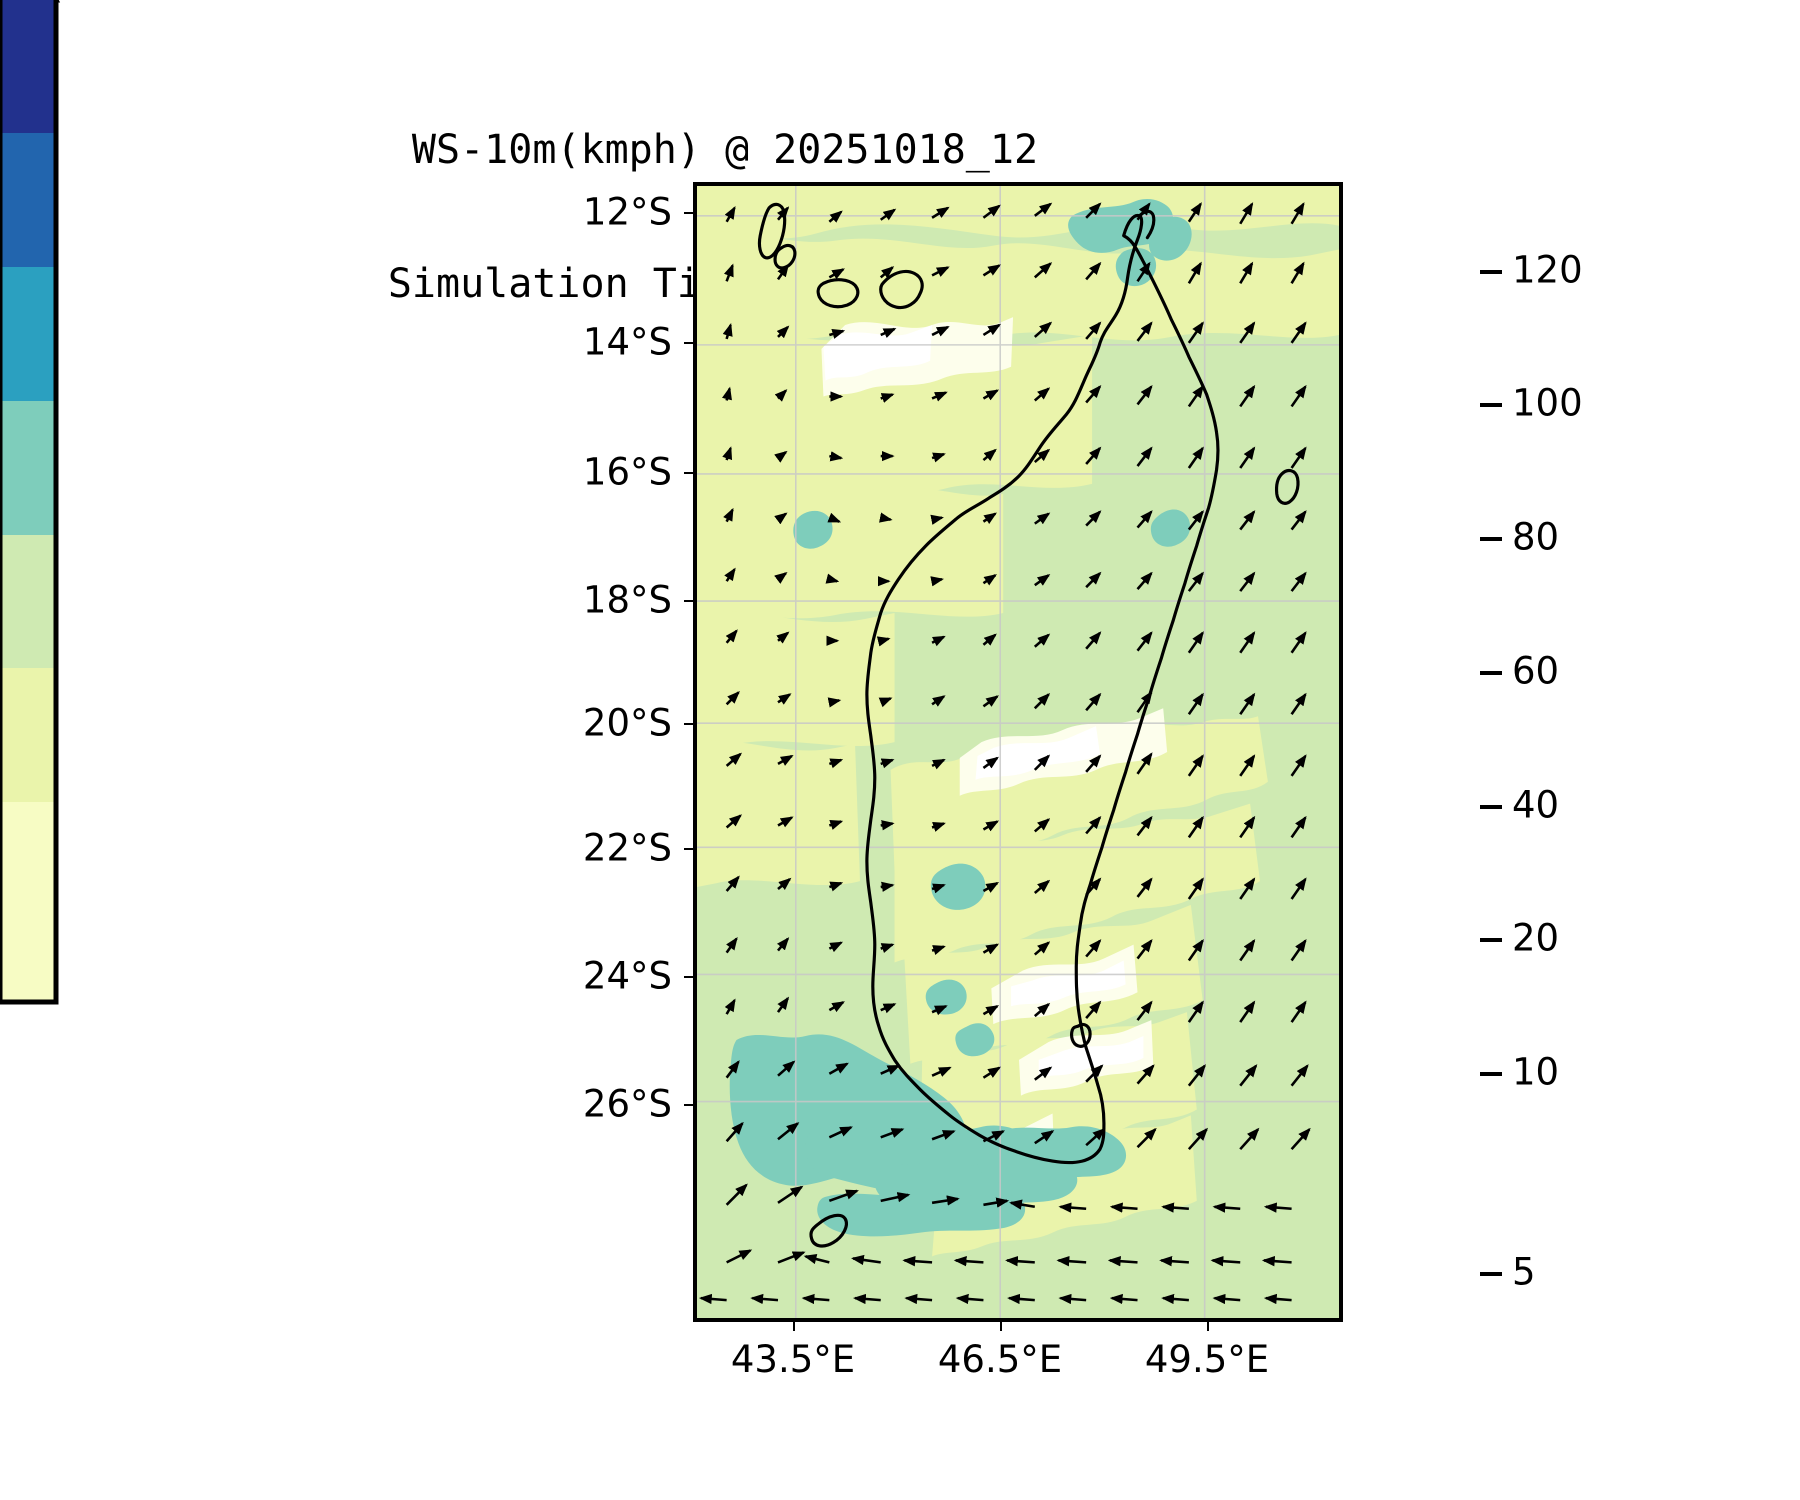 This screenshot has width=1800, height=1500. I want to click on x-tick-label-495e: 49.5°E, so click(1207, 1359).